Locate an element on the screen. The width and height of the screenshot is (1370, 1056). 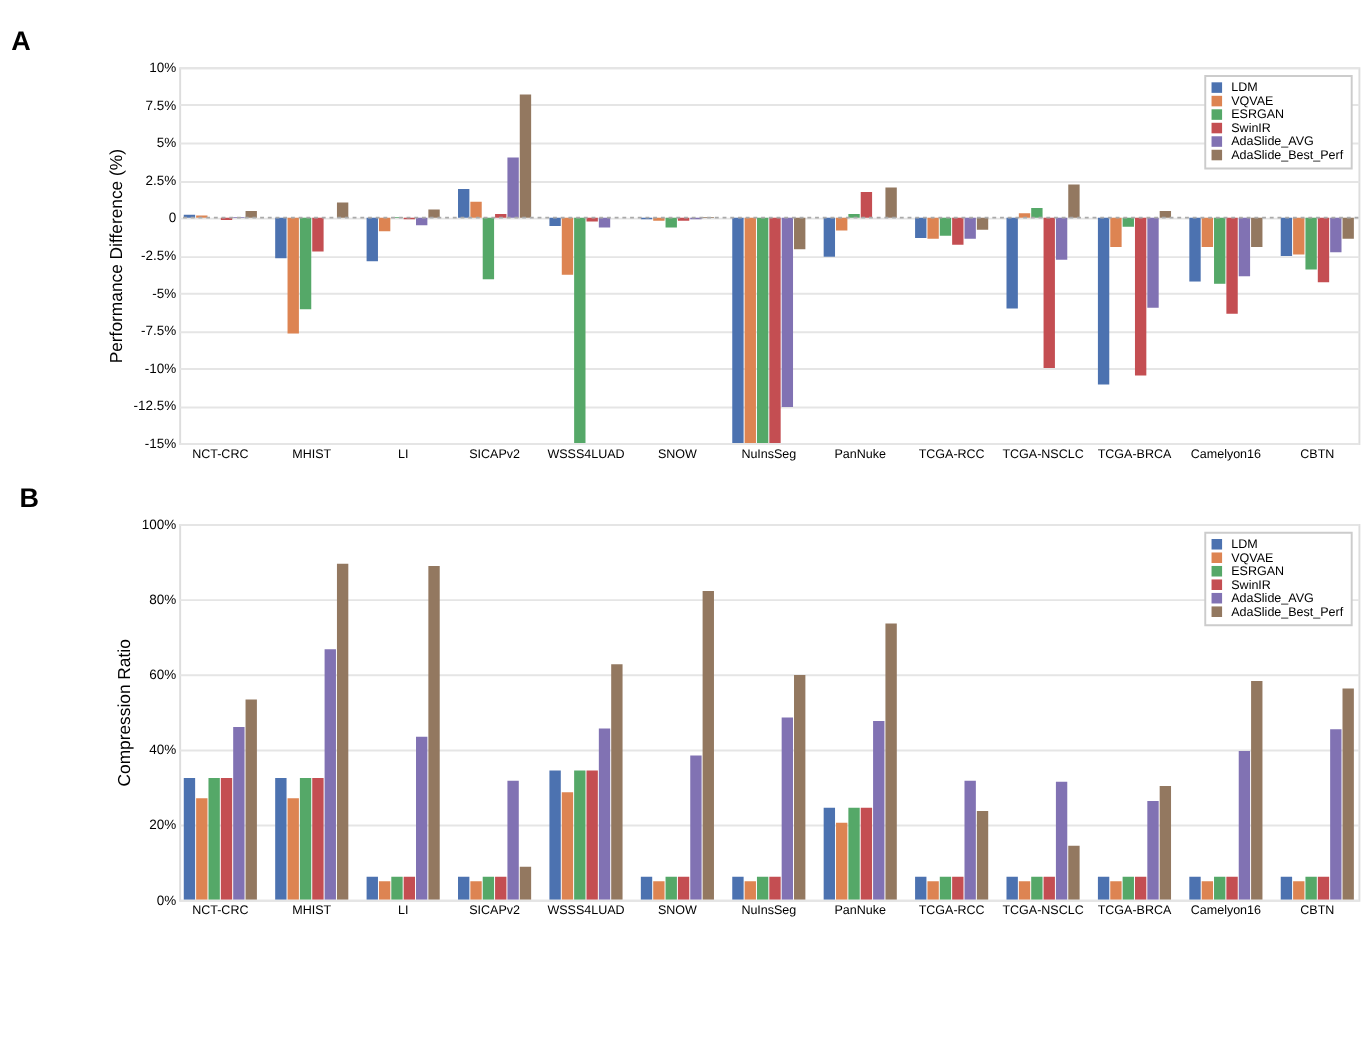
y-axis-title: Performance Difference (%) is located at coordinates (116, 256).